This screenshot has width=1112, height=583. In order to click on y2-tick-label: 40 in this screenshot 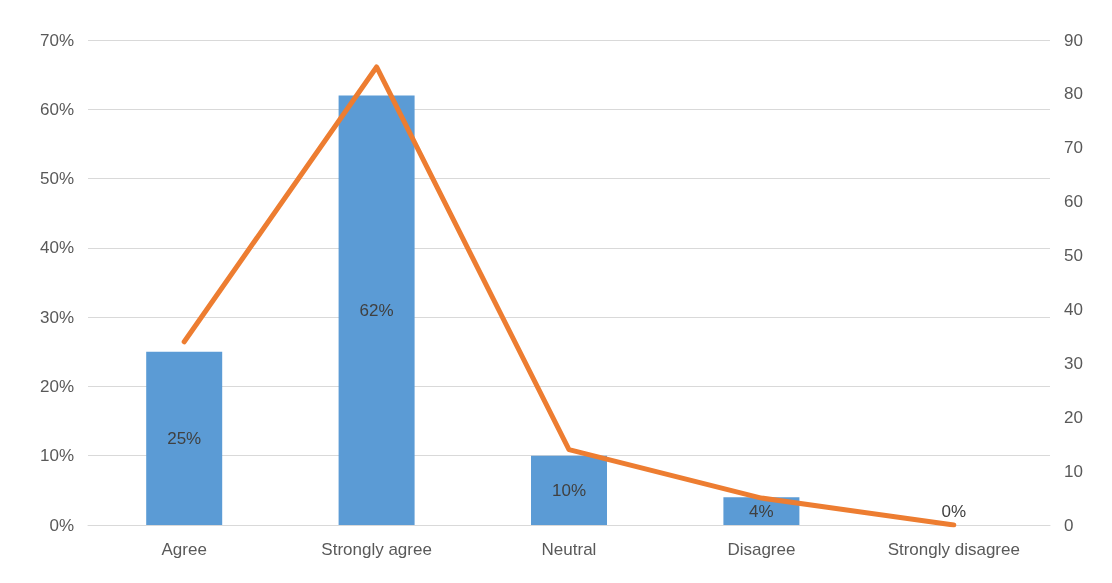, I will do `click(1073, 309)`.